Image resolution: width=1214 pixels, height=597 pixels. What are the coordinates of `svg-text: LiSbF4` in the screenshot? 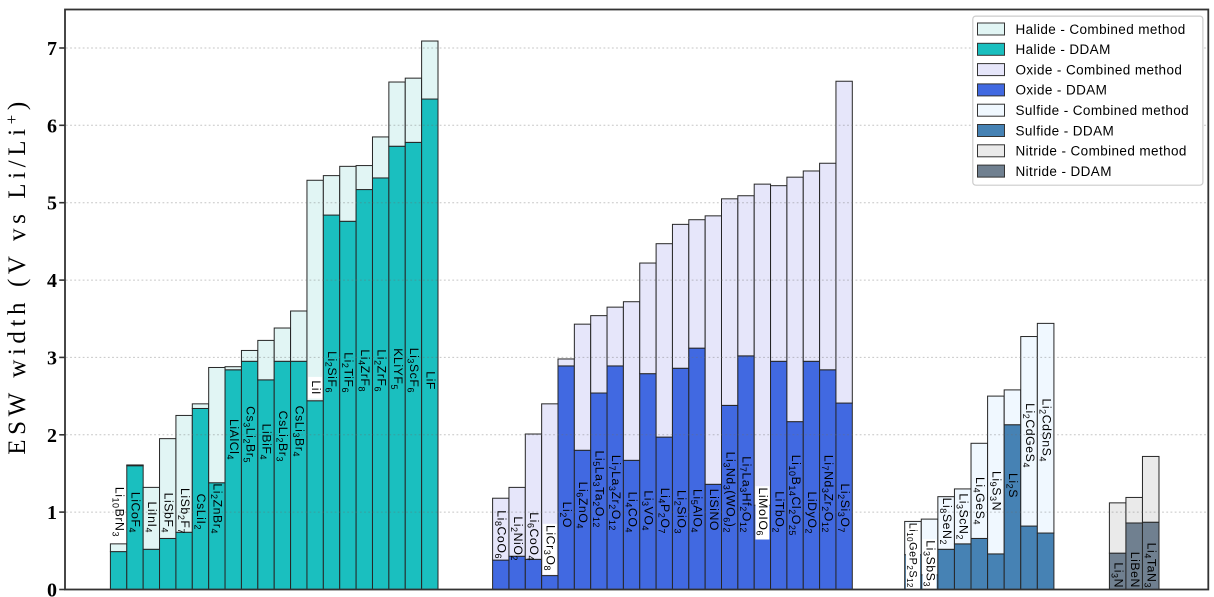 It's located at (168, 513).